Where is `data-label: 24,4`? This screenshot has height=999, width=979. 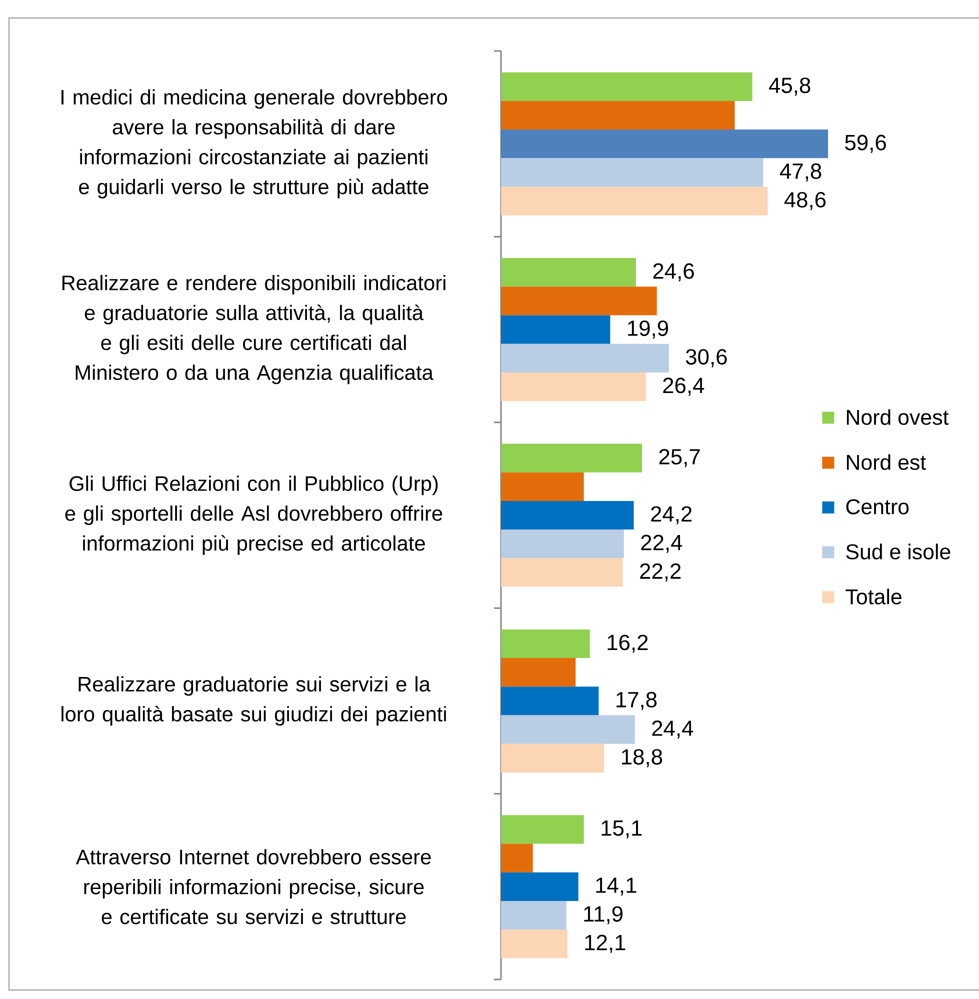 data-label: 24,4 is located at coordinates (673, 729).